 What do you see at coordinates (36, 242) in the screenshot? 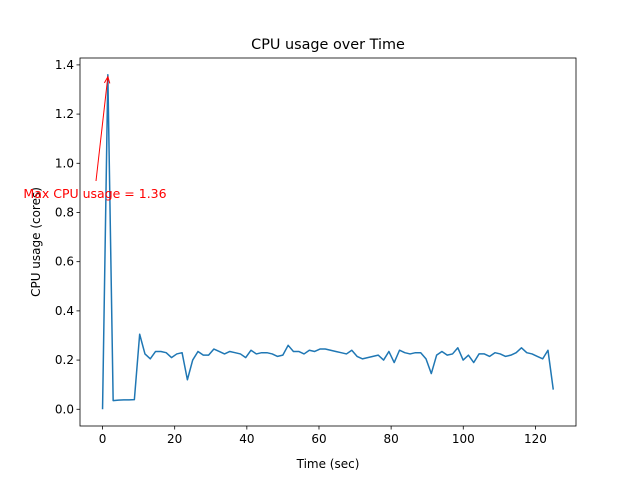
I see `y-axis-label: CPU usage (cores)` at bounding box center [36, 242].